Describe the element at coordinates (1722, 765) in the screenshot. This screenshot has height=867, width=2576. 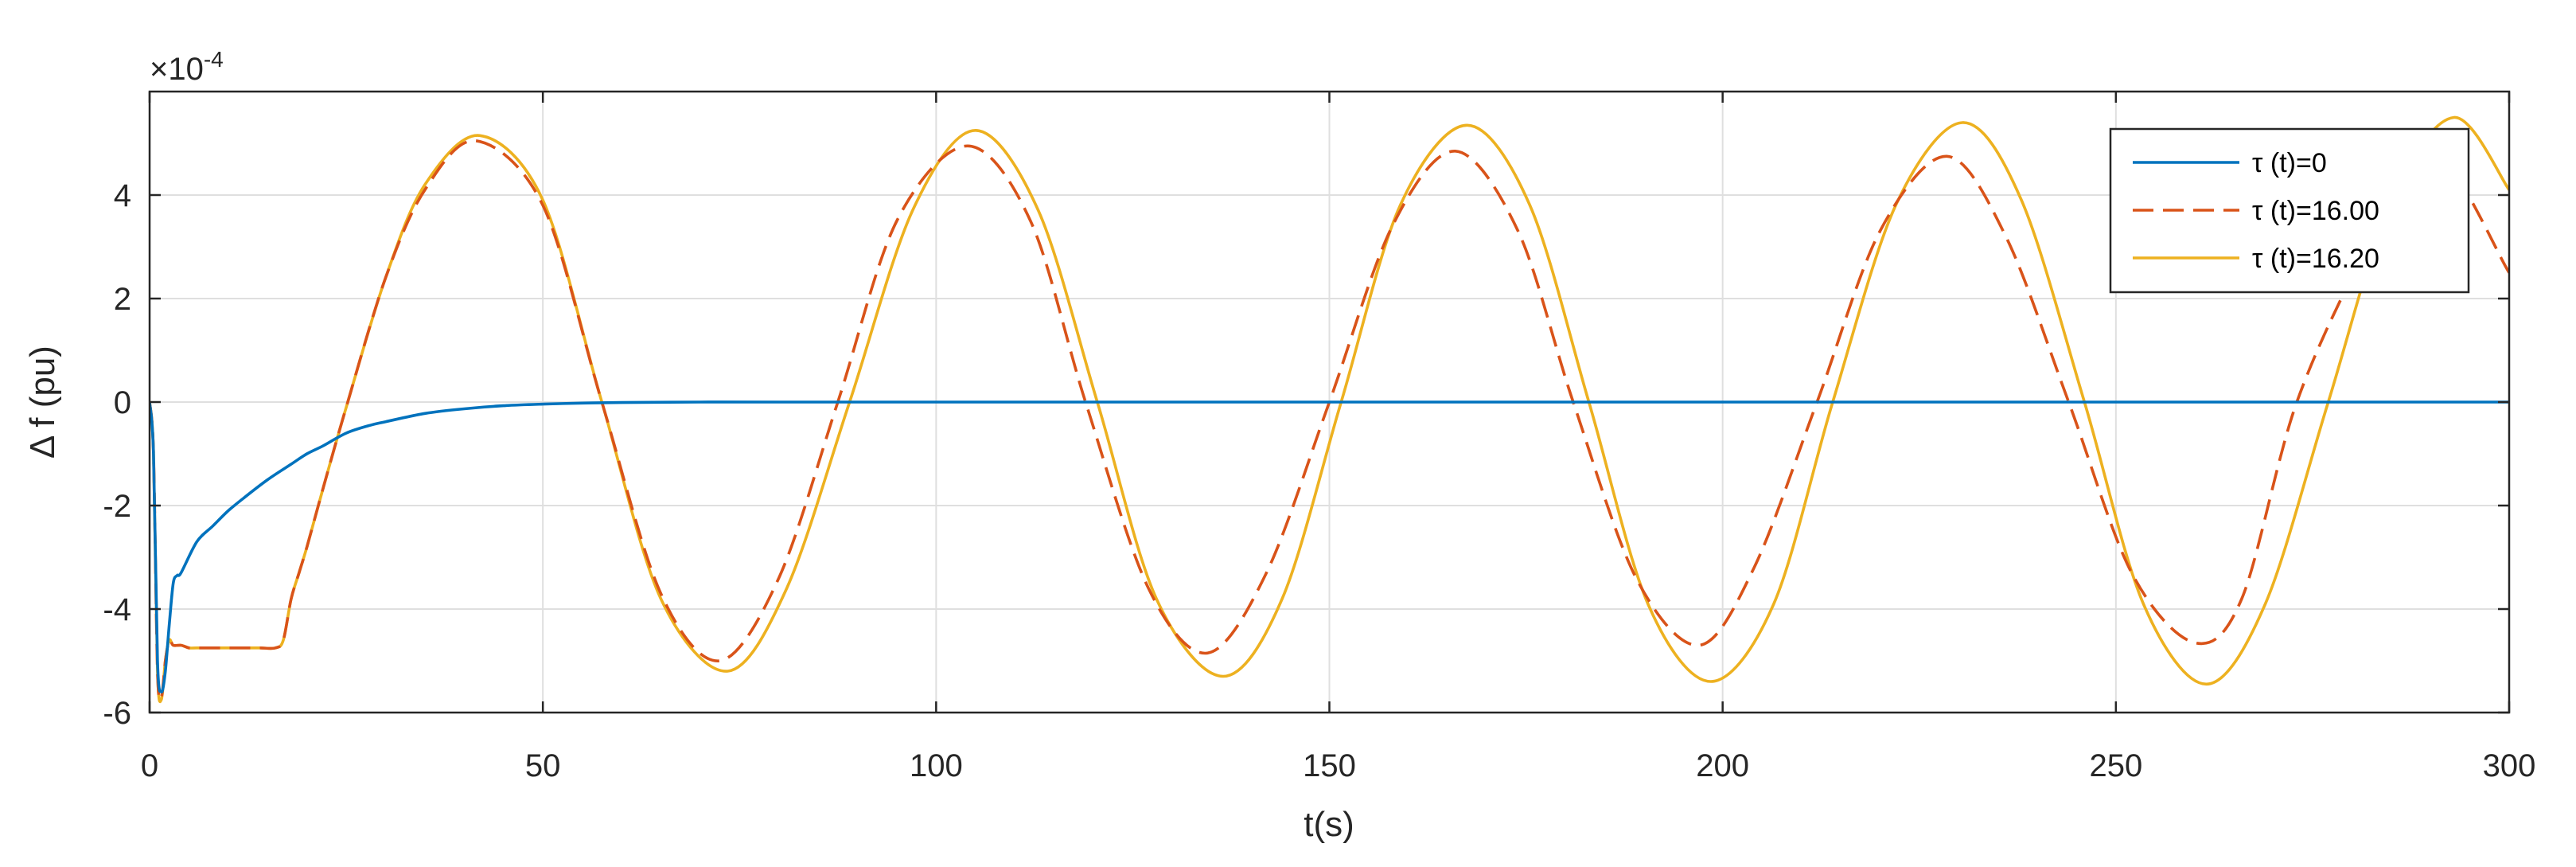
I see `x-tick-label: 200` at that location.